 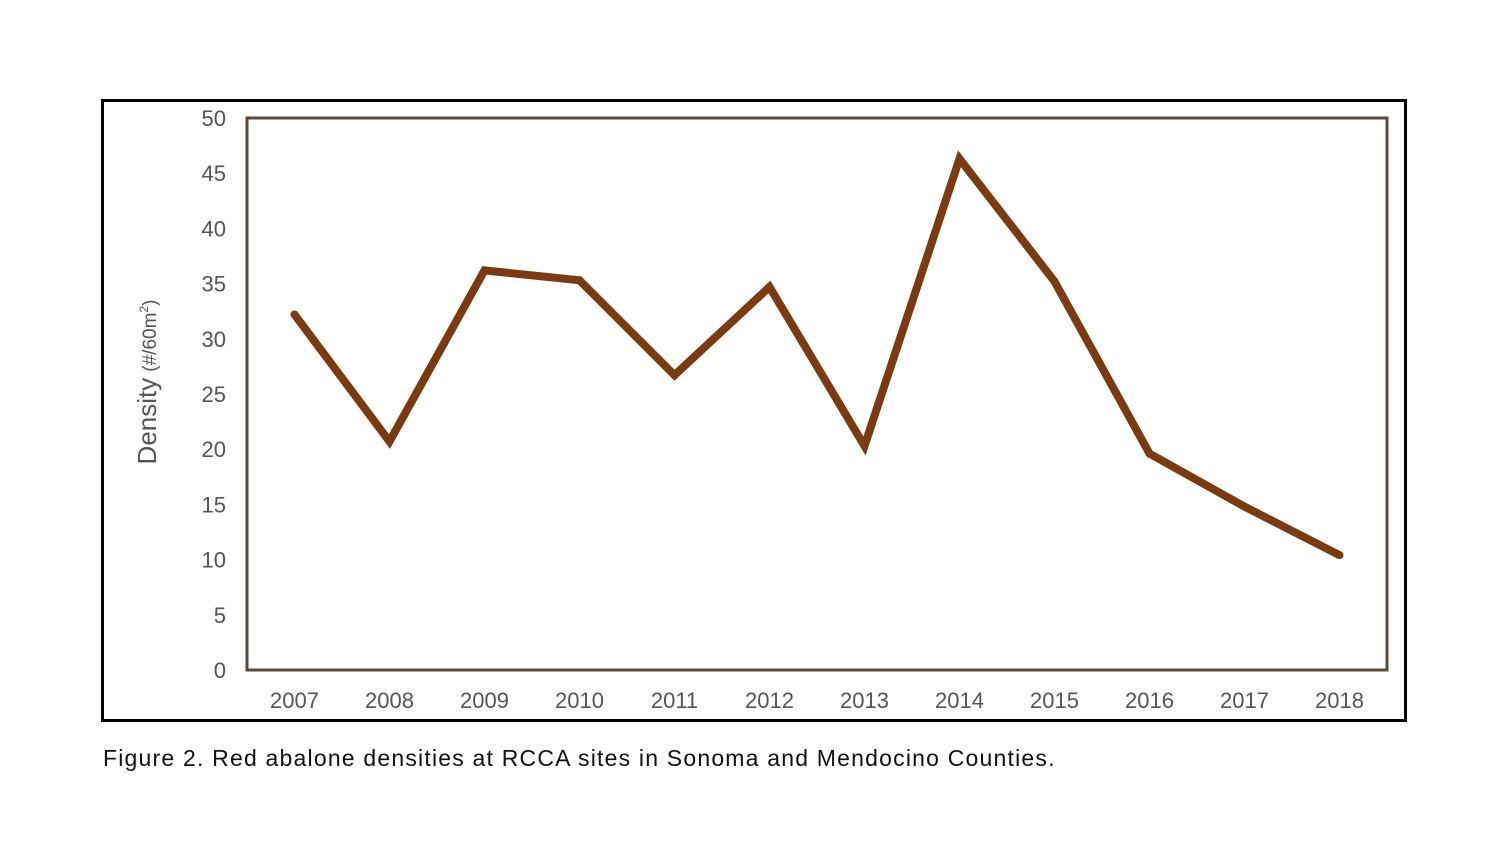 I want to click on x-tick-label: 2017, so click(x=1244, y=700).